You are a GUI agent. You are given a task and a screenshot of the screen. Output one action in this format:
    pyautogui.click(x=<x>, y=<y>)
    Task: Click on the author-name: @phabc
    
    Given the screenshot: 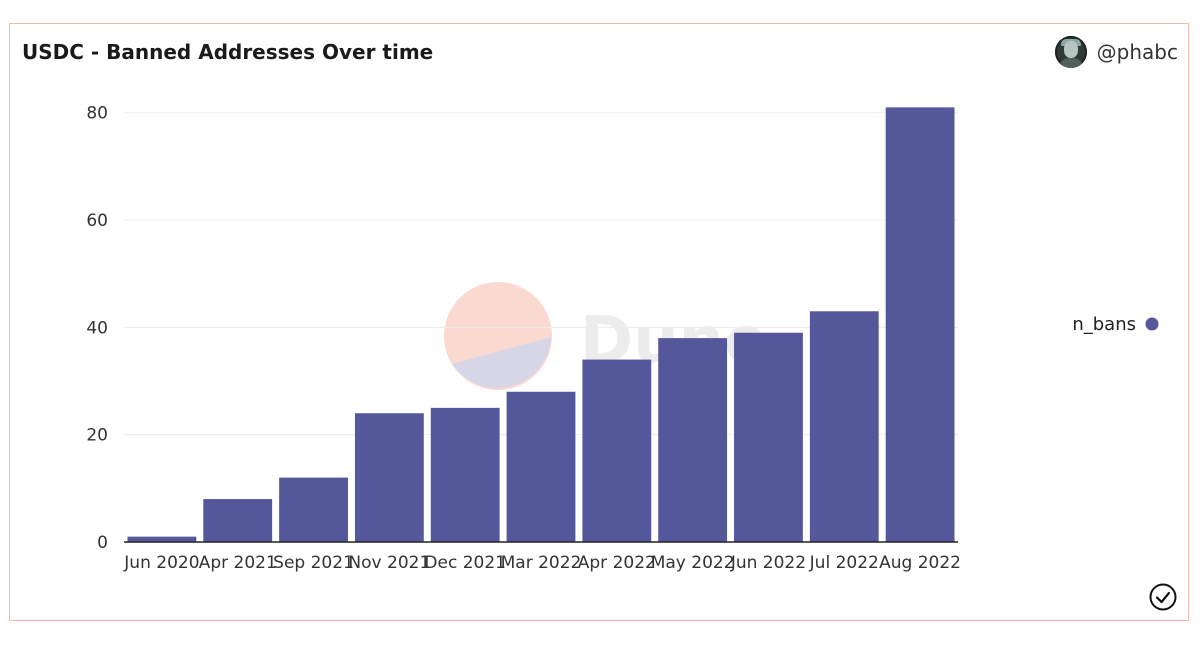 What is the action you would take?
    pyautogui.click(x=1137, y=52)
    